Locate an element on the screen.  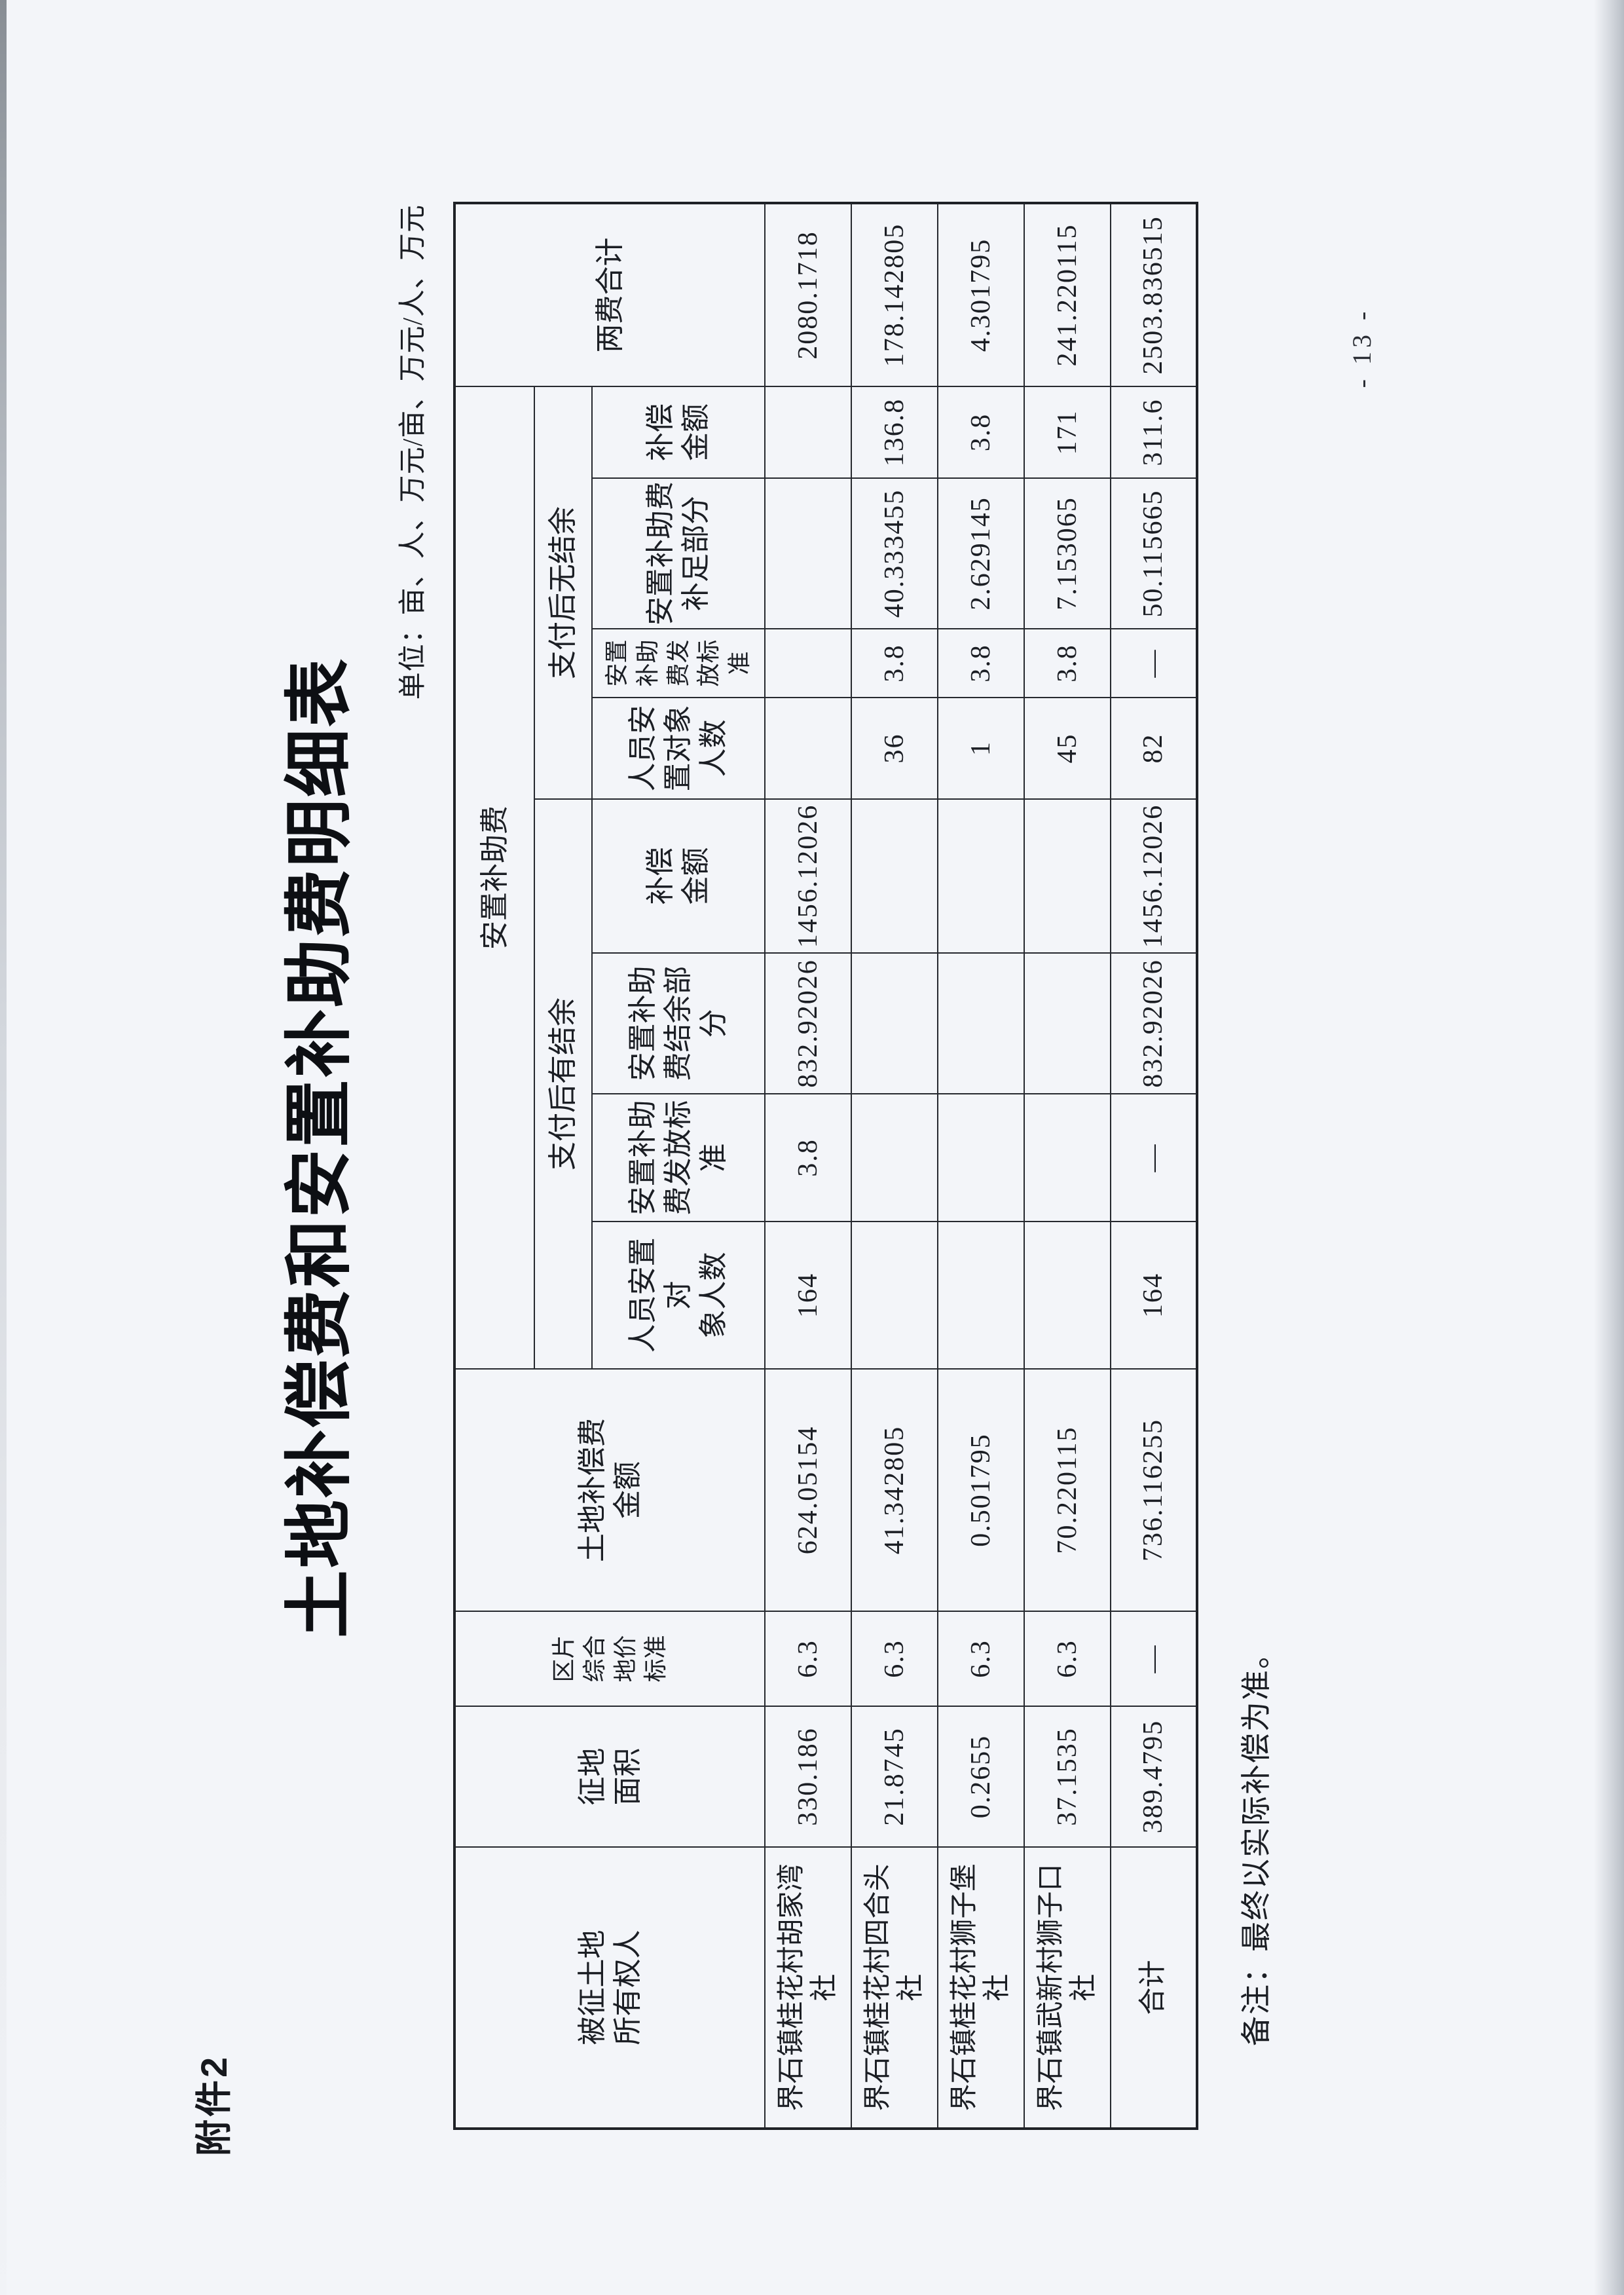
col-group-resettlement-subsidy: 安置补助费 is located at coordinates (494, 877).